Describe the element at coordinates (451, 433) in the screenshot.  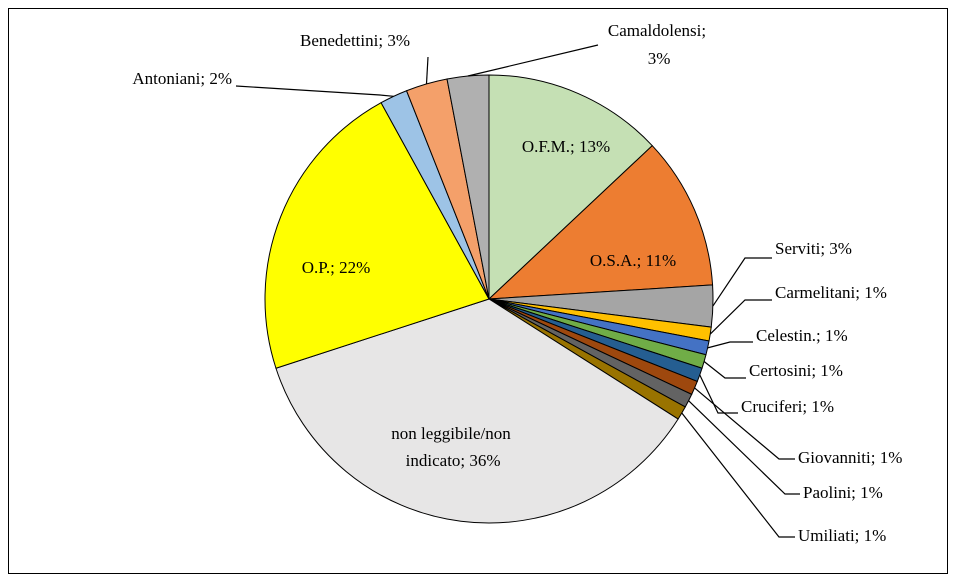
I see `label-line: non leggibile/non` at that location.